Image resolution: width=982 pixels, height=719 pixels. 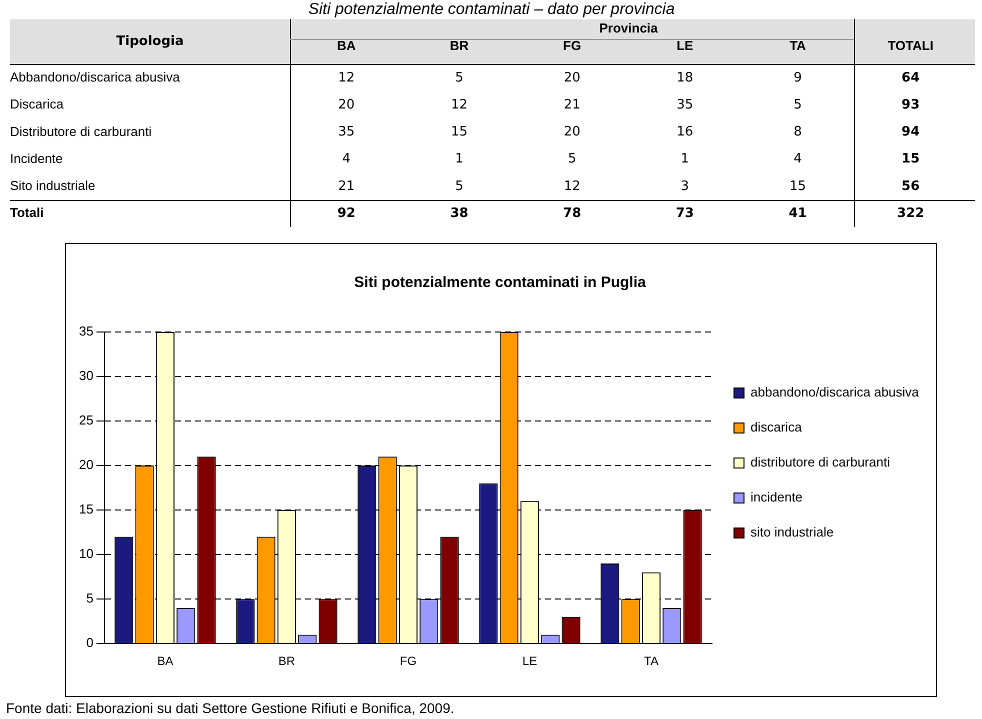 What do you see at coordinates (820, 462) in the screenshot?
I see `legend-label: distributore di carburanti` at bounding box center [820, 462].